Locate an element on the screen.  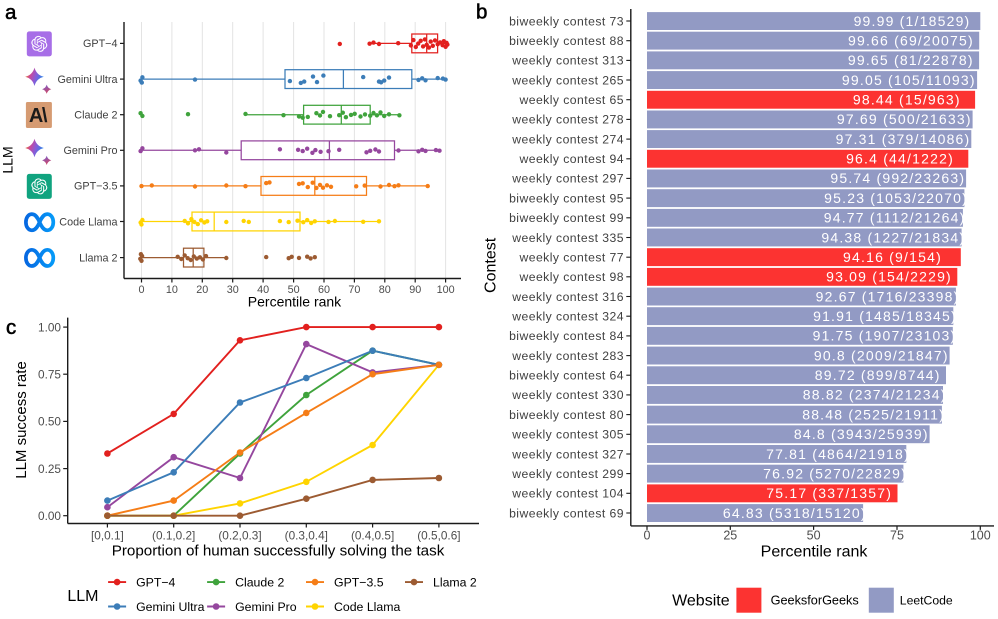
svg-text: LLM success rate is located at coordinates (21, 420).